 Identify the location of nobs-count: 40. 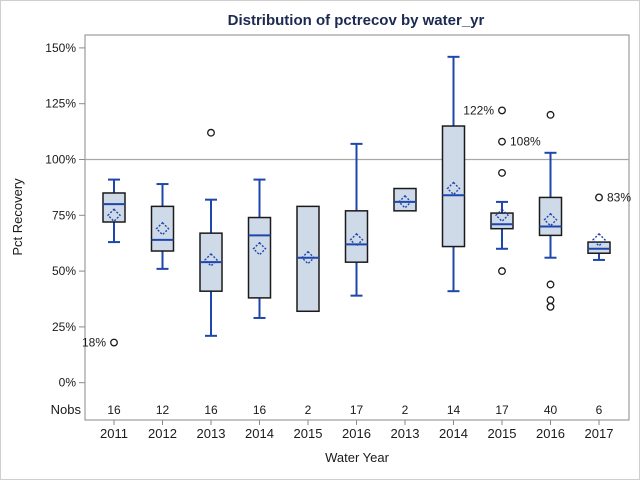
(551, 410).